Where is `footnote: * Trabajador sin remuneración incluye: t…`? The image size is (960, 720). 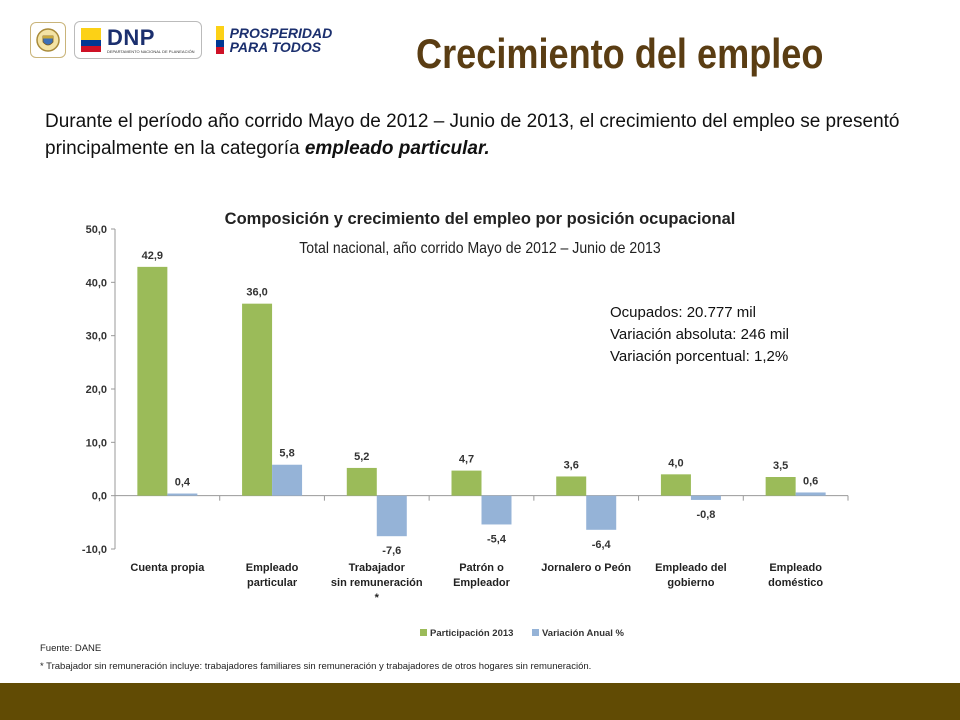
footnote: * Trabajador sin remuneración incluye: t… is located at coordinates (316, 666).